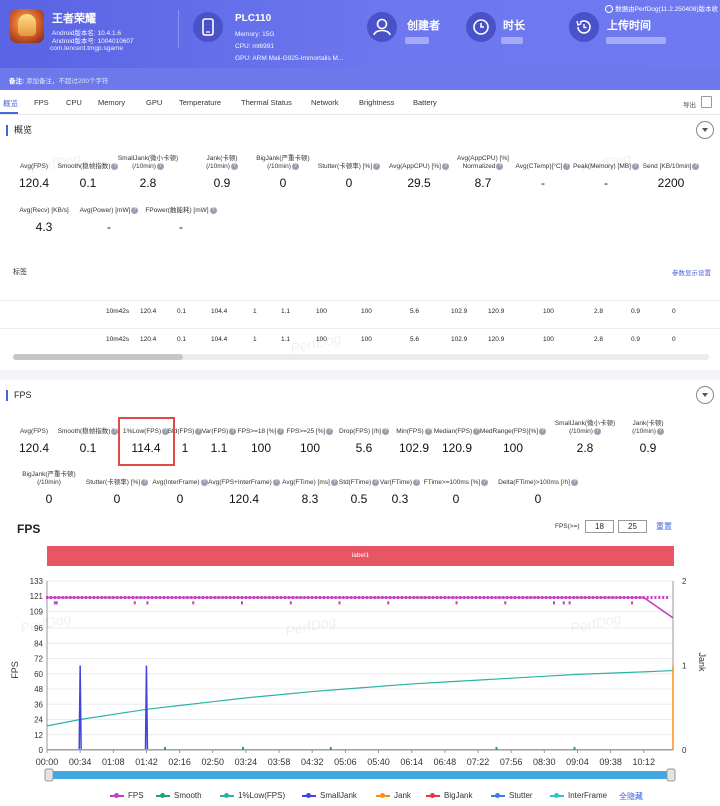 Image resolution: width=720 pixels, height=806 pixels. Describe the element at coordinates (393, 795) in the screenshot. I see `legend-item-jank: Jank` at that location.